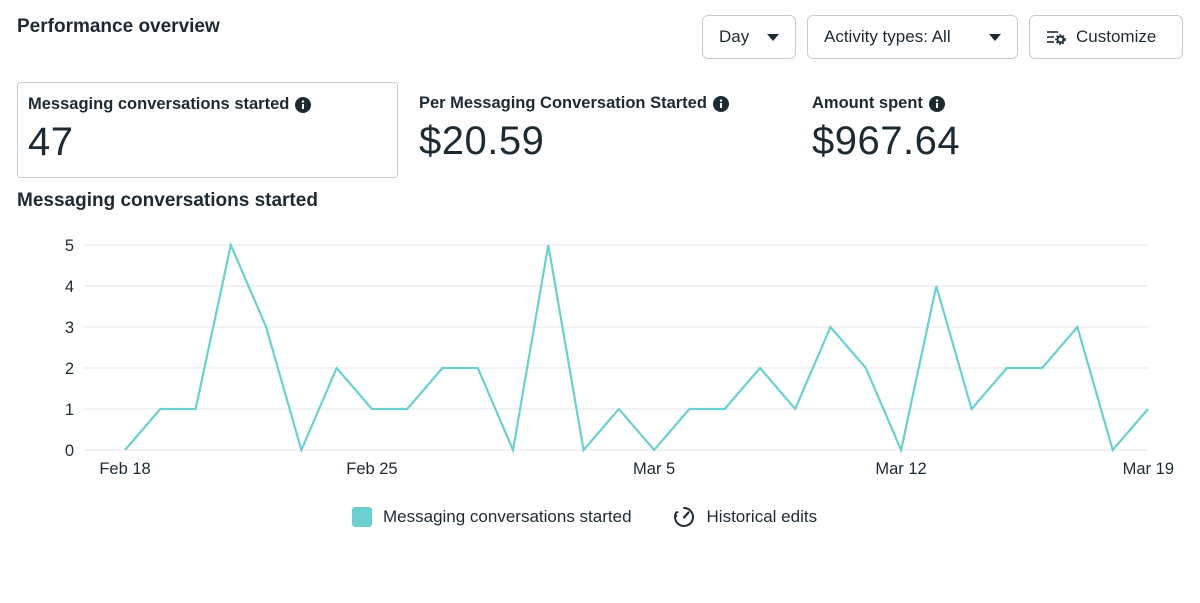  I want to click on legend-historical-label: Historical edits, so click(762, 516).